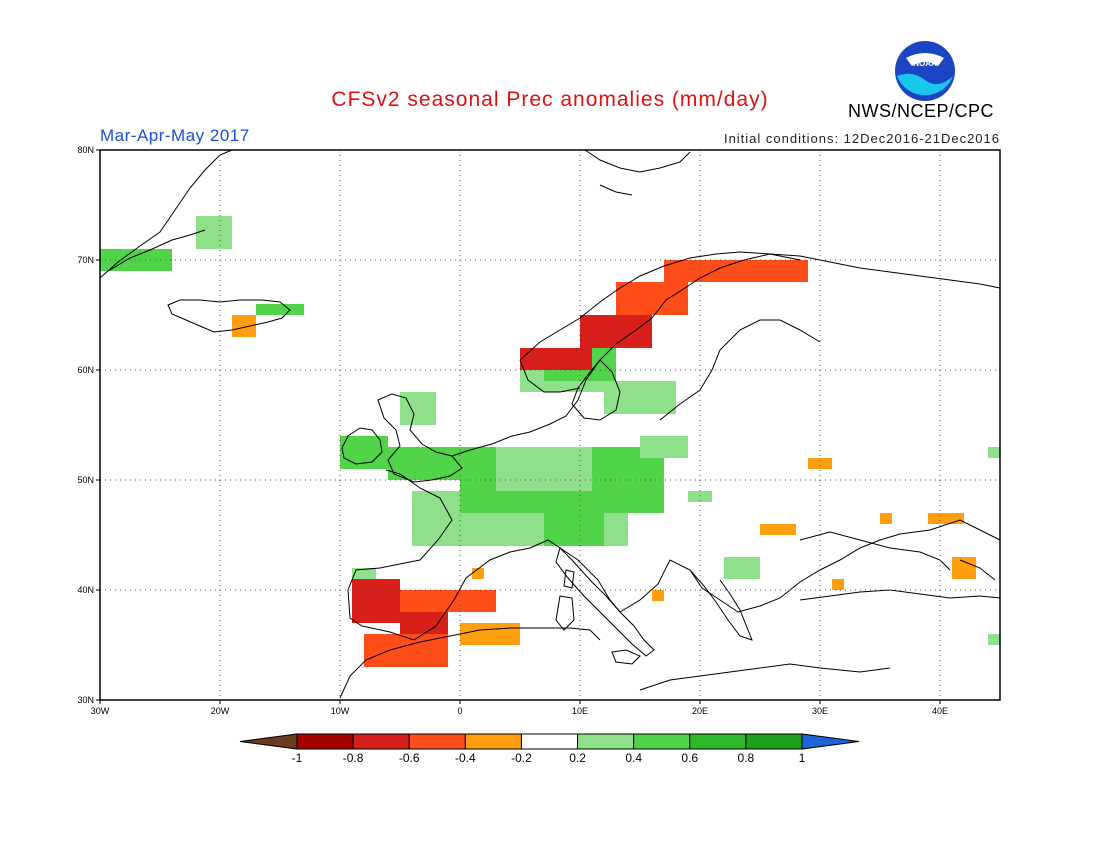  Describe the element at coordinates (175, 135) in the screenshot. I see `forecast-period: Mar-Apr-May 2017` at that location.